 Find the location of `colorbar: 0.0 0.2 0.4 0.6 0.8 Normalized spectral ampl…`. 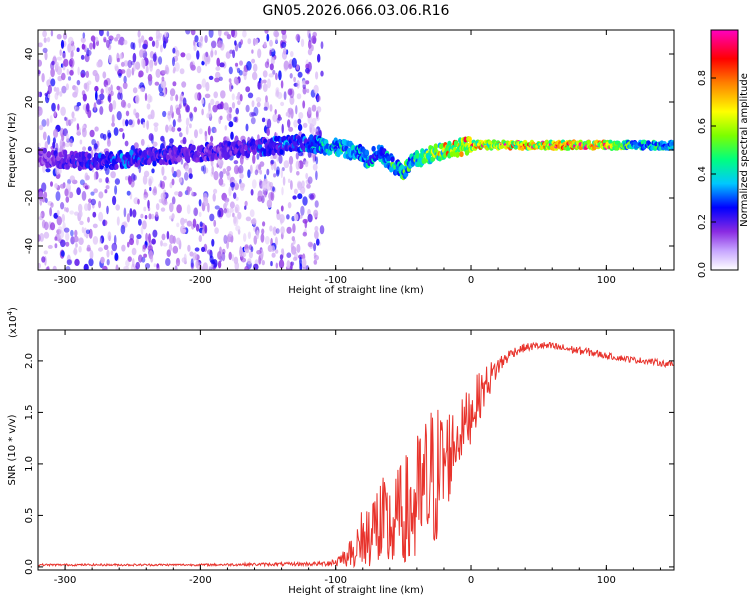

colorbar: 0.0 0.2 0.4 0.6 0.8 Normalized spectral ampl… is located at coordinates (723, 153).